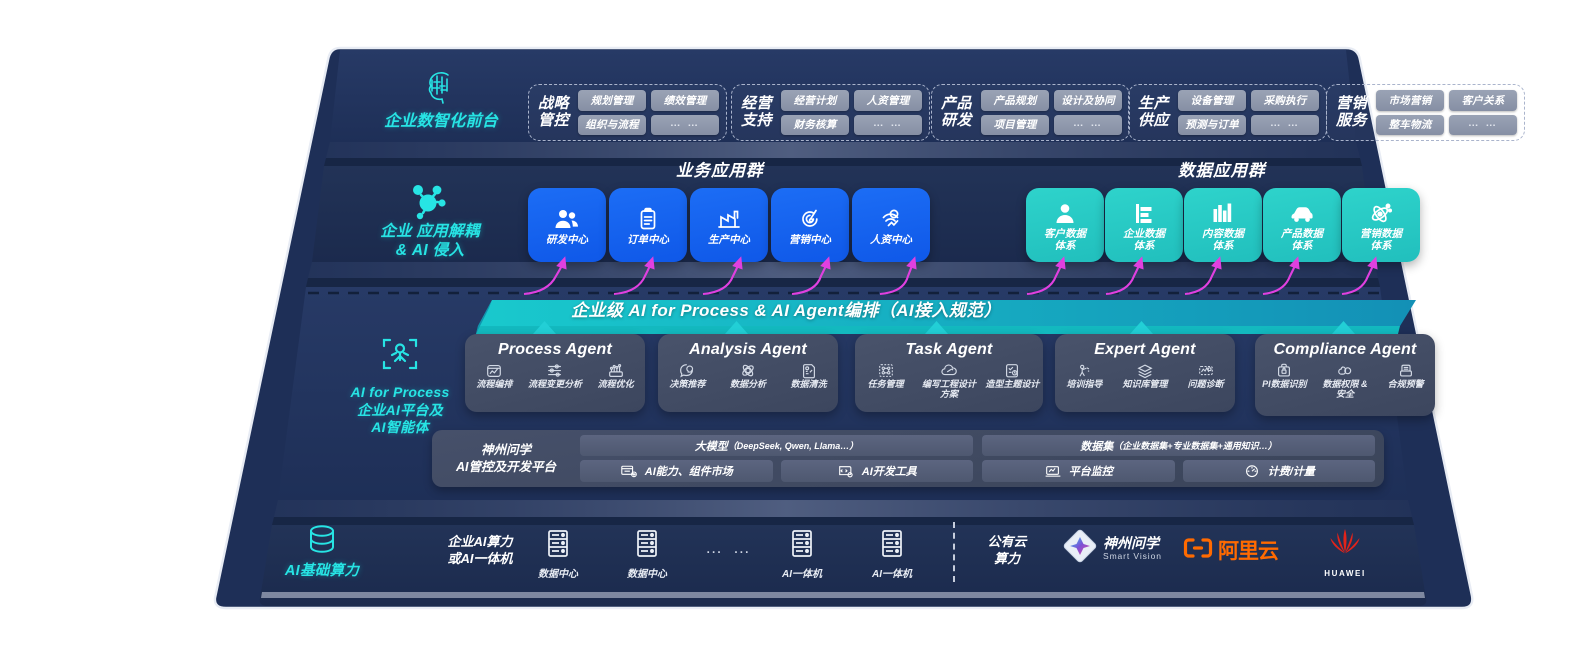 This screenshot has width=1572, height=647. I want to click on app-card-order: 订单中心, so click(648, 225).